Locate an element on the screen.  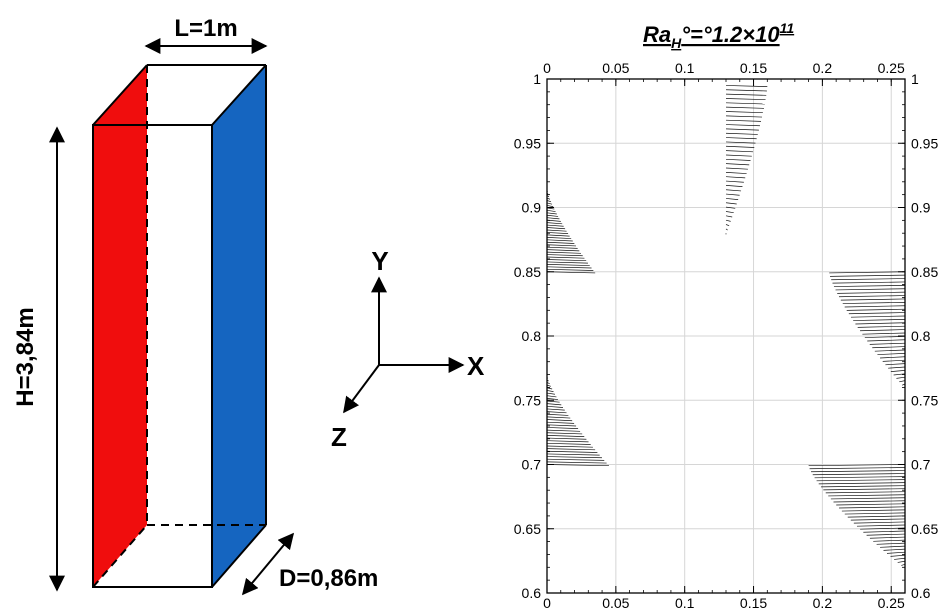
y-tick-label-right: 0.95 is located at coordinates (924, 143).